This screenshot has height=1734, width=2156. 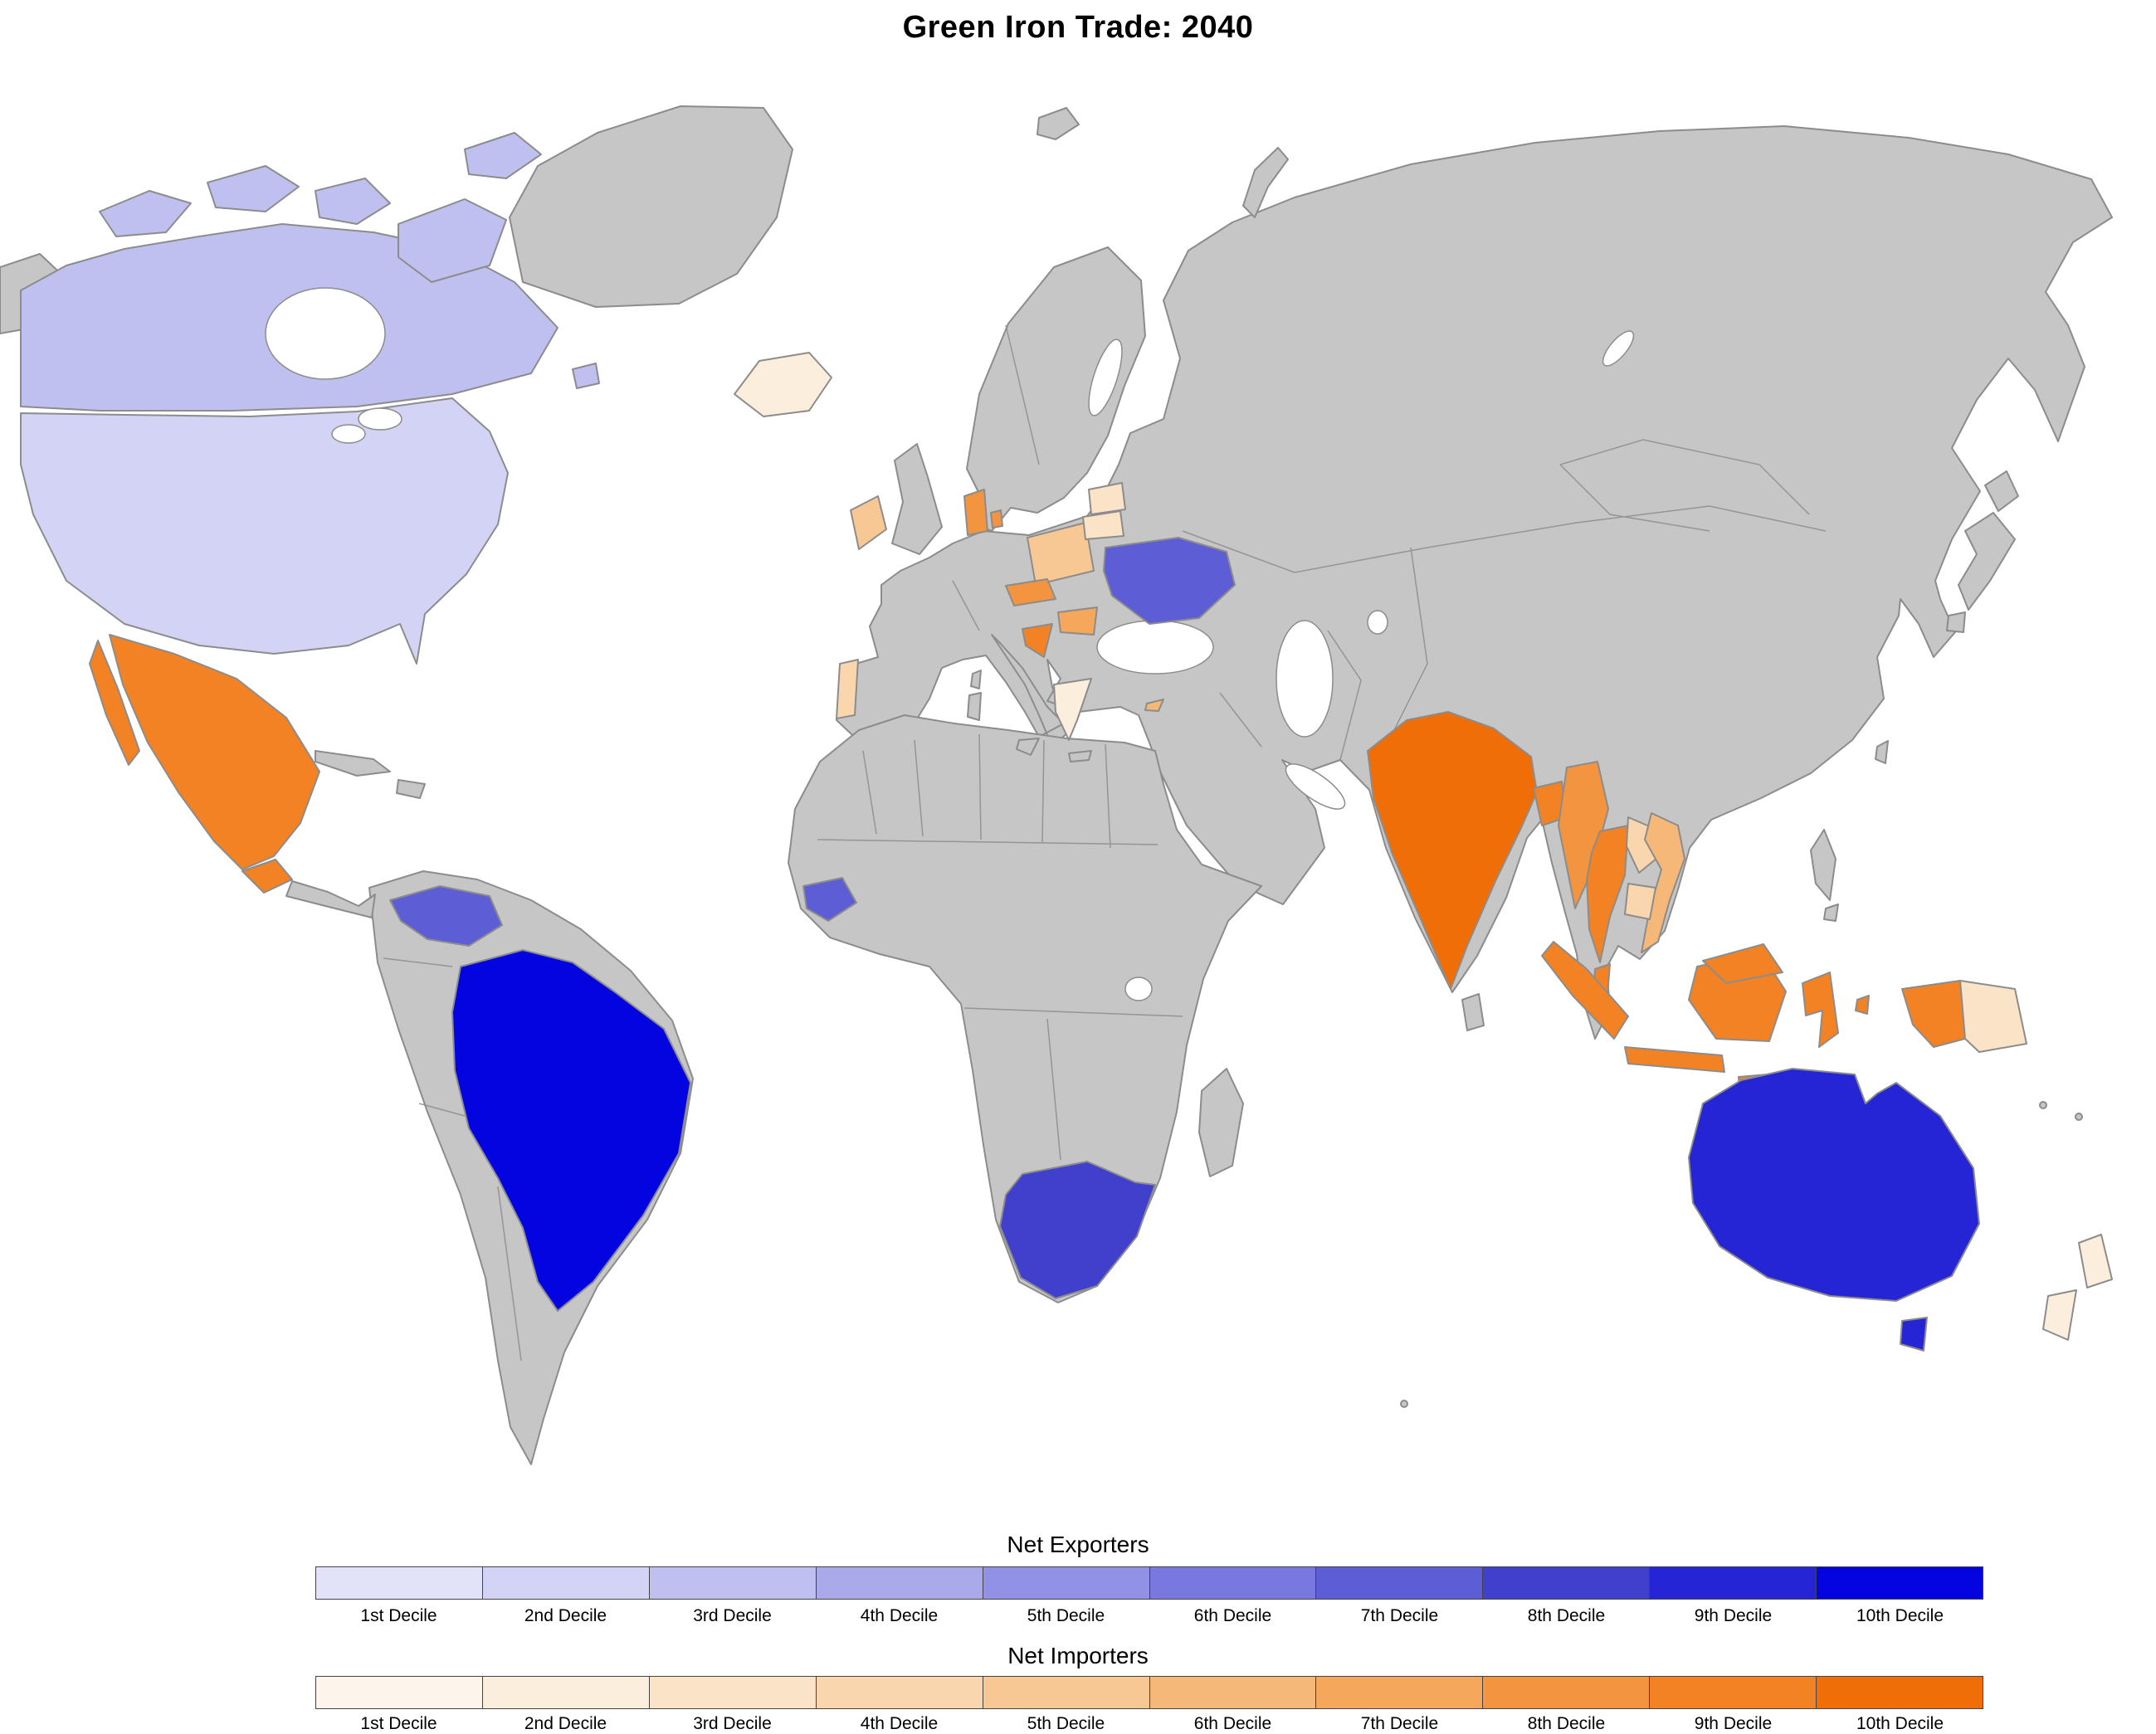 What do you see at coordinates (1585, 990) in the screenshot?
I see `country-indonesia-sumatra` at bounding box center [1585, 990].